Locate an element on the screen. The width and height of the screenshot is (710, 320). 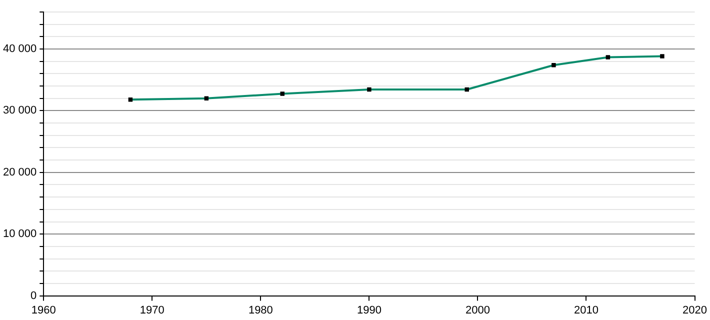
x-tick-label: 1980 is located at coordinates (260, 310).